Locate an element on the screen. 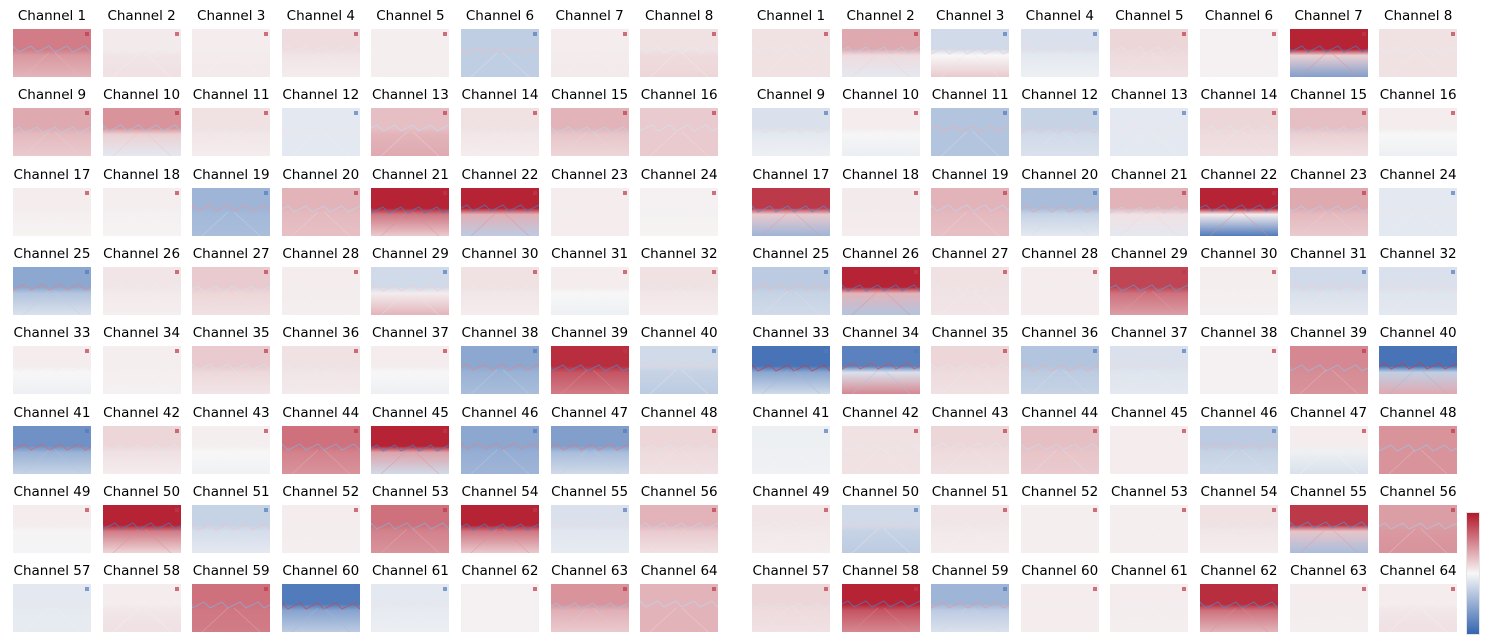 Image resolution: width=1486 pixels, height=637 pixels. channel-cell: Channel 55 is located at coordinates (1334, 515).